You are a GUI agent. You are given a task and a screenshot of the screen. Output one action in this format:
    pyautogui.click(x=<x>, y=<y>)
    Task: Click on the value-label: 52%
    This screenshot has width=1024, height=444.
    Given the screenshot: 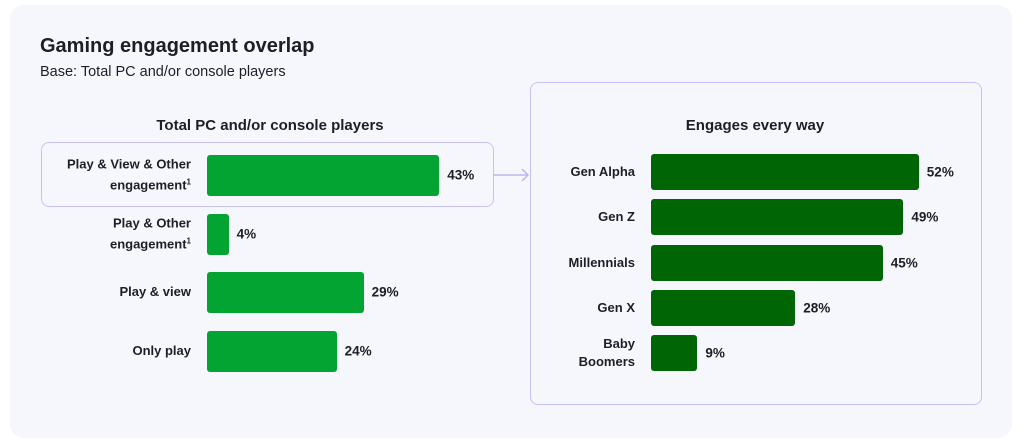 What is the action you would take?
    pyautogui.click(x=940, y=172)
    